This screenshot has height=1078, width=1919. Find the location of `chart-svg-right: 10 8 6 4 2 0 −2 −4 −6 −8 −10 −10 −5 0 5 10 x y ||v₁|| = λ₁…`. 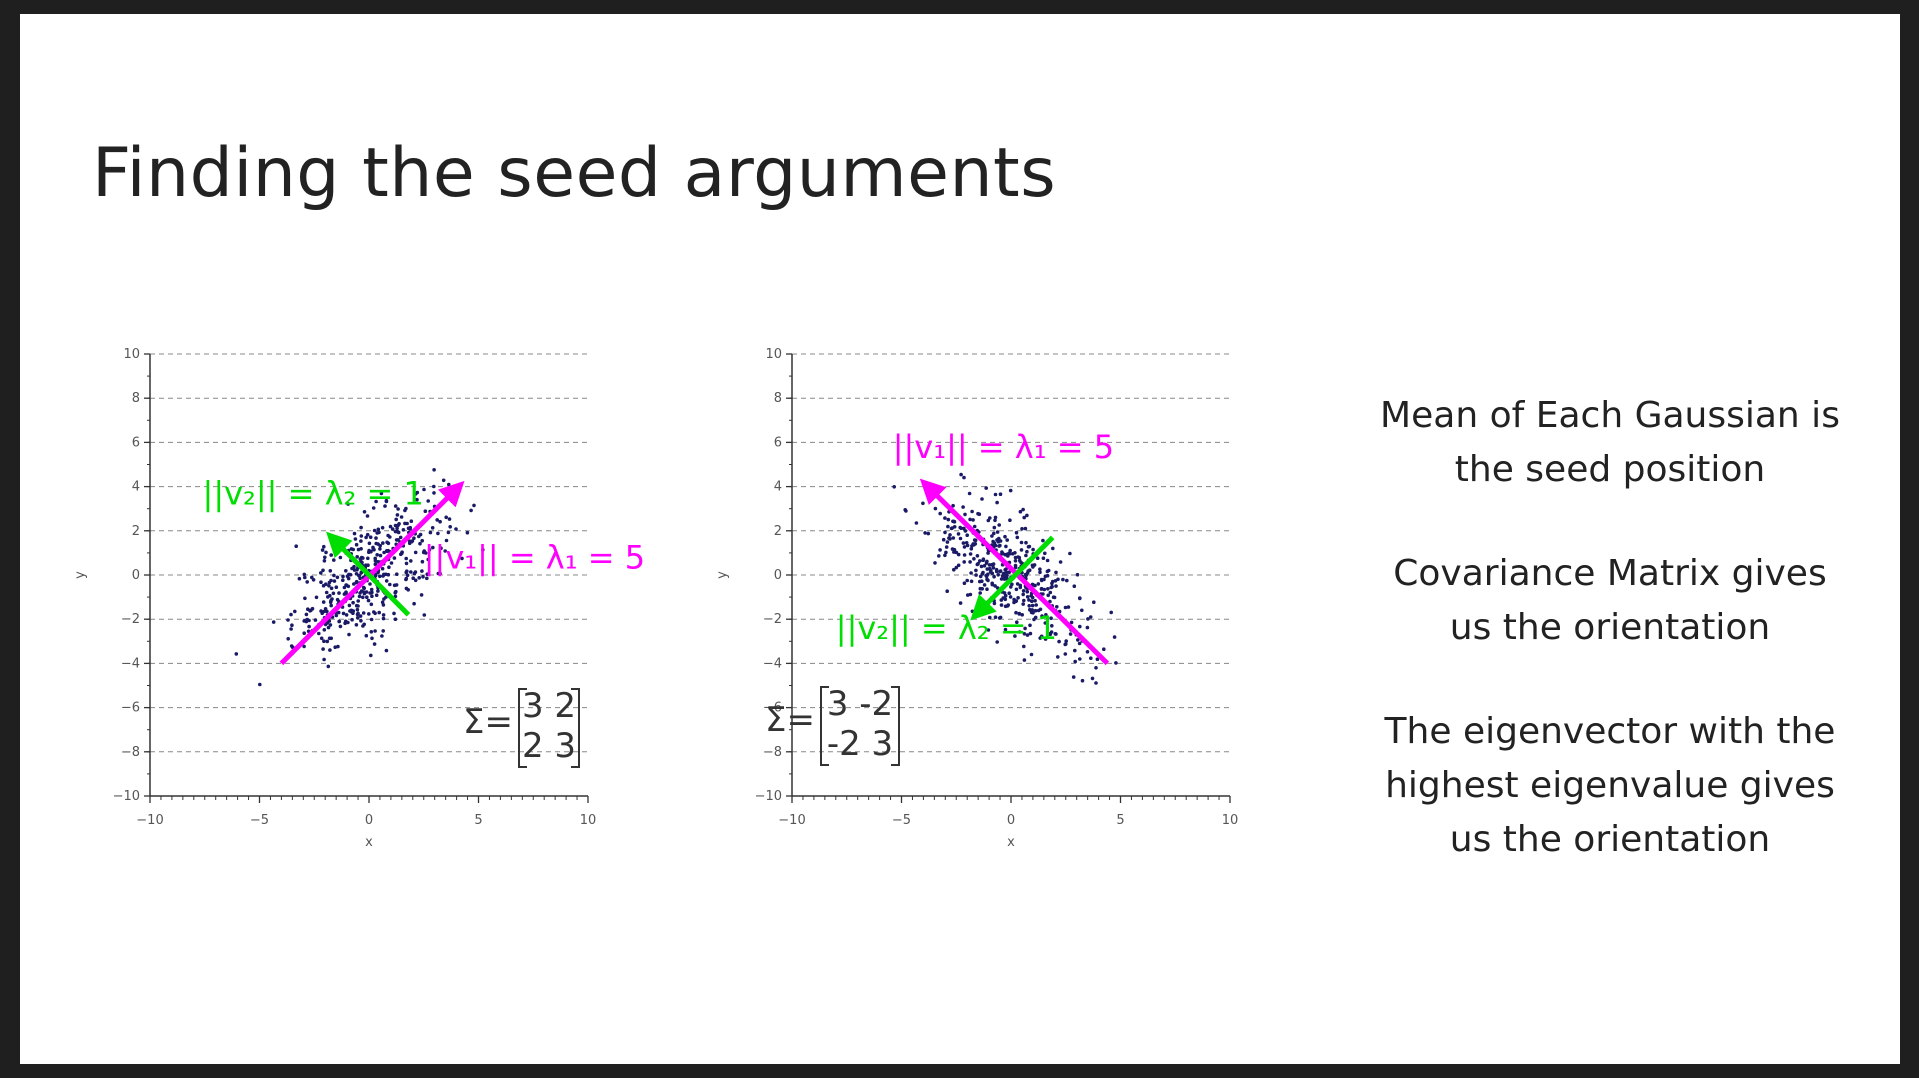

chart-svg-right: 10 8 6 4 2 0 −2 −4 −6 −8 −10 −10 −5 0 5 10 x y ||v₁|| = λ₁… is located at coordinates (976, 598).